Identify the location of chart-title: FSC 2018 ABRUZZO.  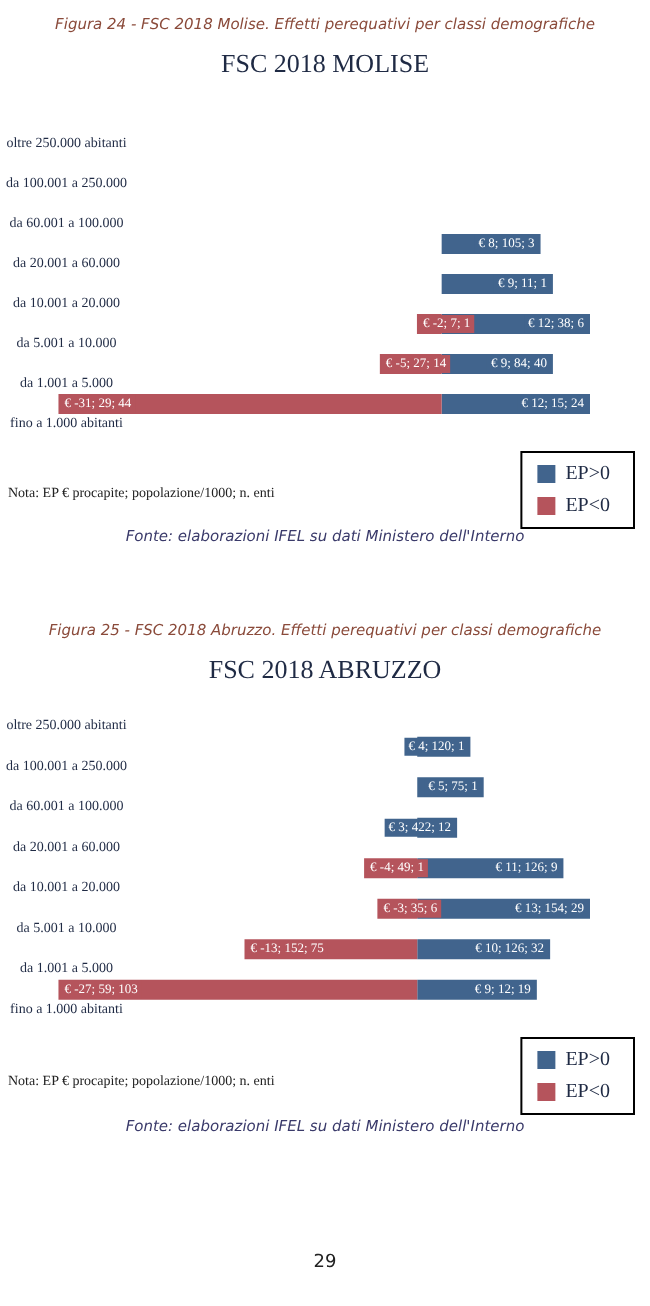
(325, 669).